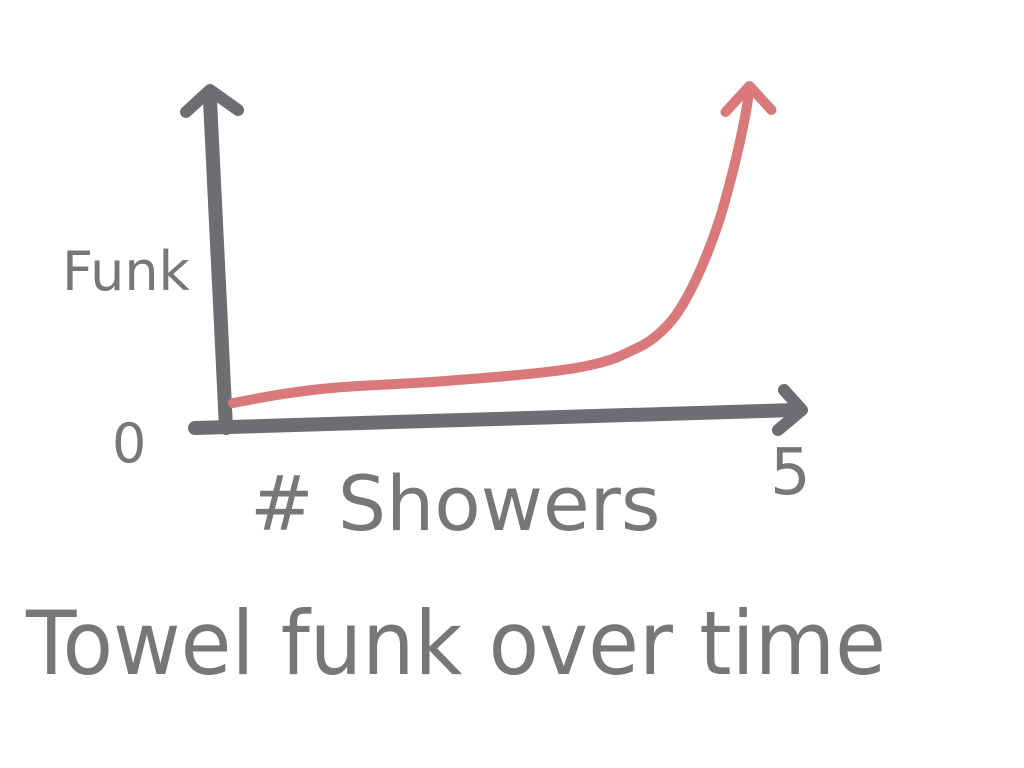 Image resolution: width=1024 pixels, height=768 pixels. What do you see at coordinates (790, 410) in the screenshot?
I see `x-axis-arrow` at bounding box center [790, 410].